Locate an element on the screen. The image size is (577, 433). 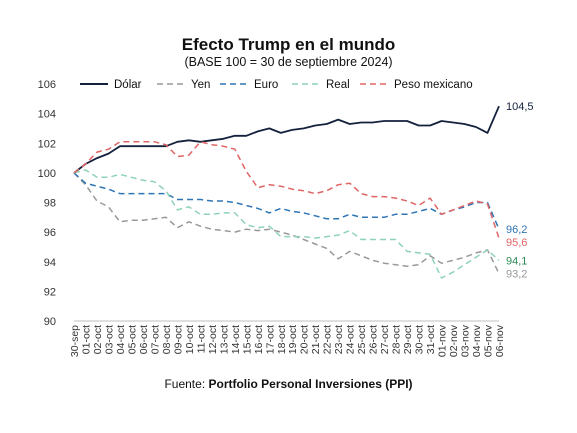
x-tick-label: 15-oct is located at coordinates (247, 339).